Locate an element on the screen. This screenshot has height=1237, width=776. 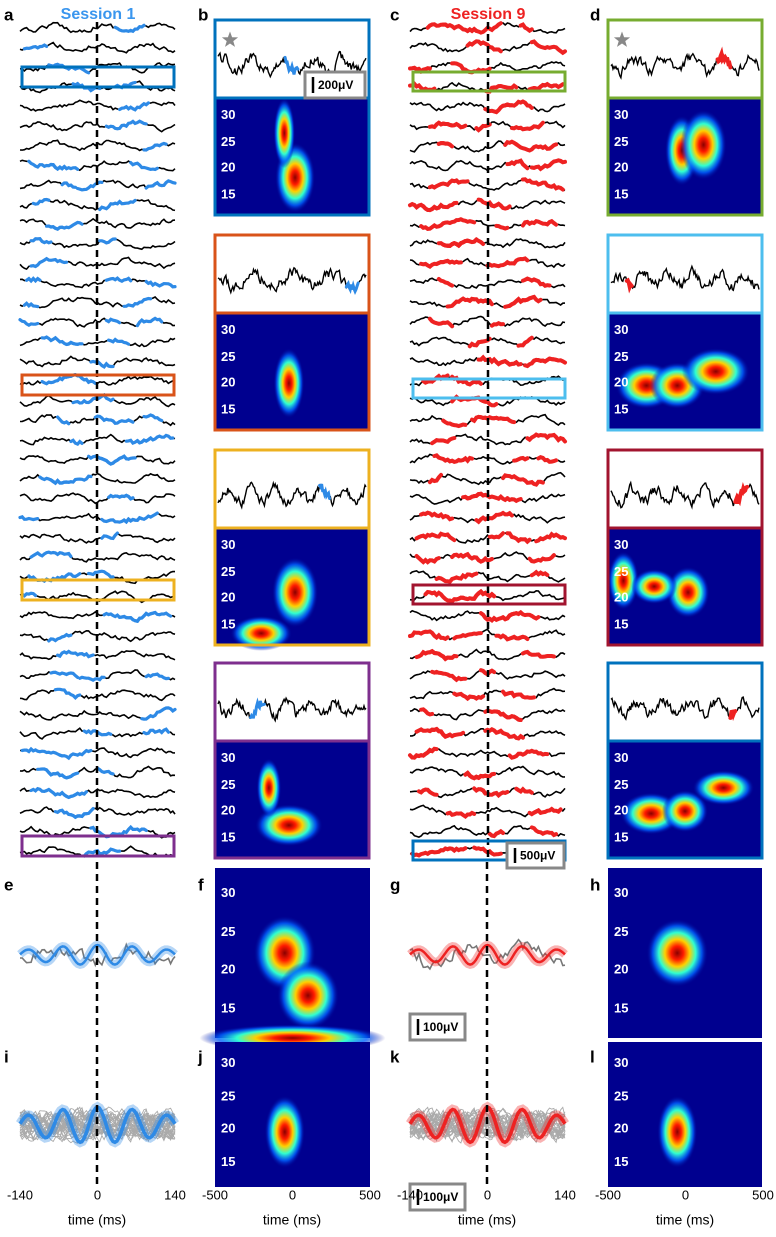
panel-label: f is located at coordinates (201, 884).